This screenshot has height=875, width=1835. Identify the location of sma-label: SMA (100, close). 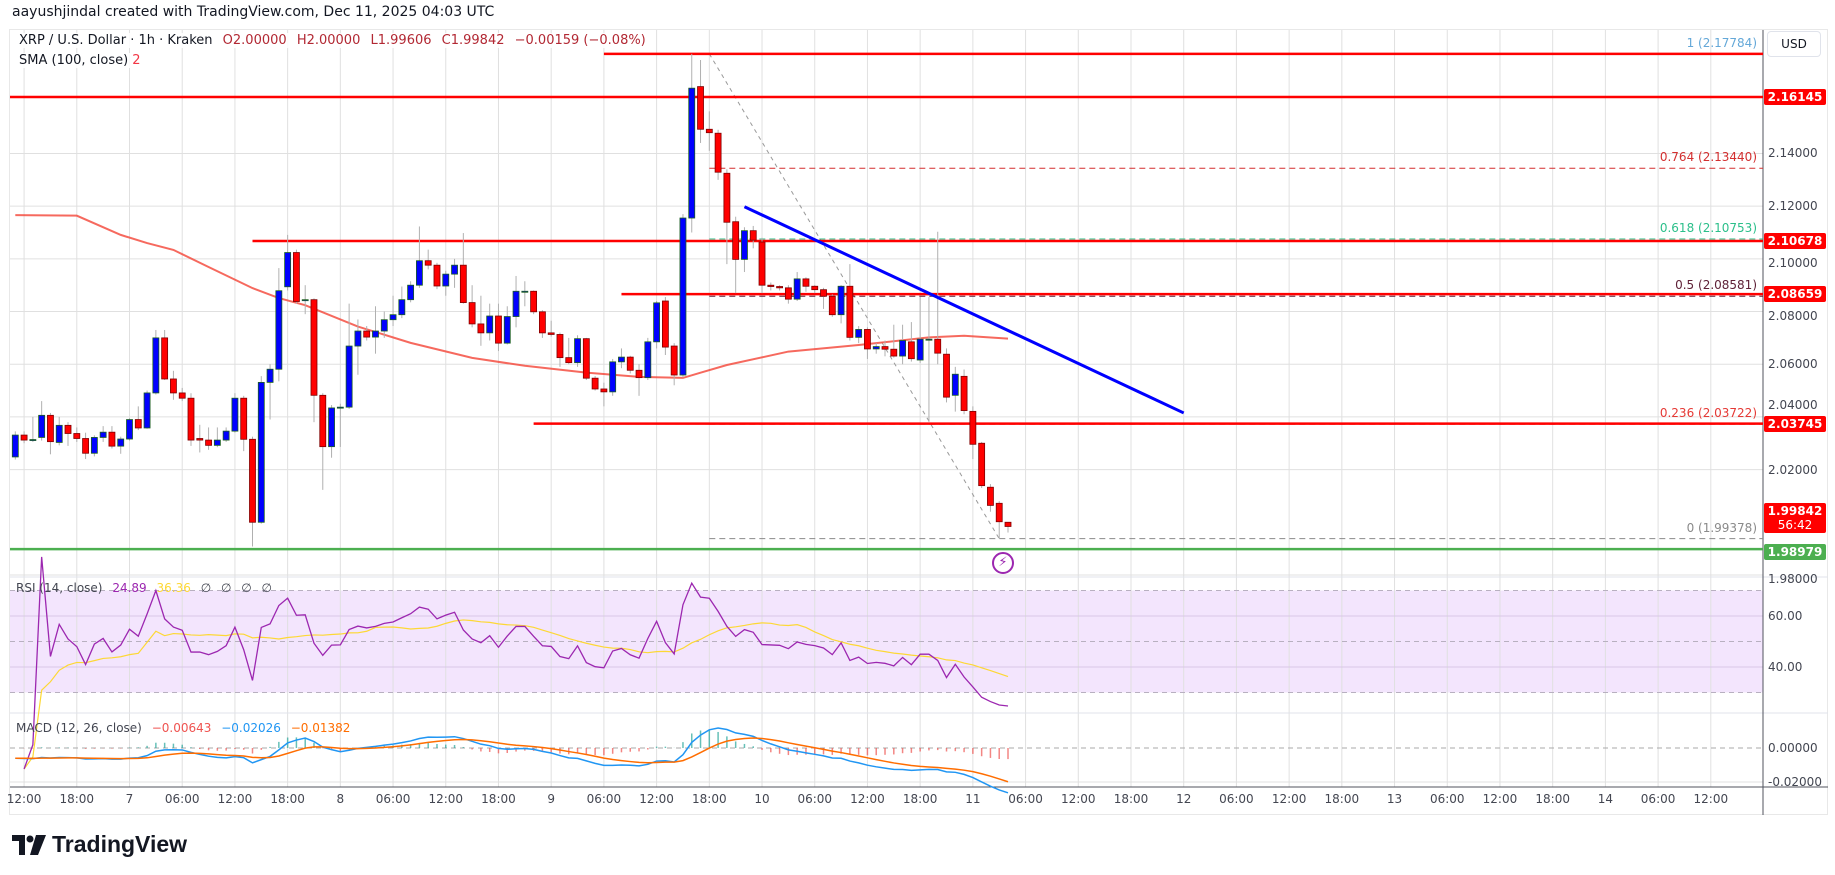
(74, 60).